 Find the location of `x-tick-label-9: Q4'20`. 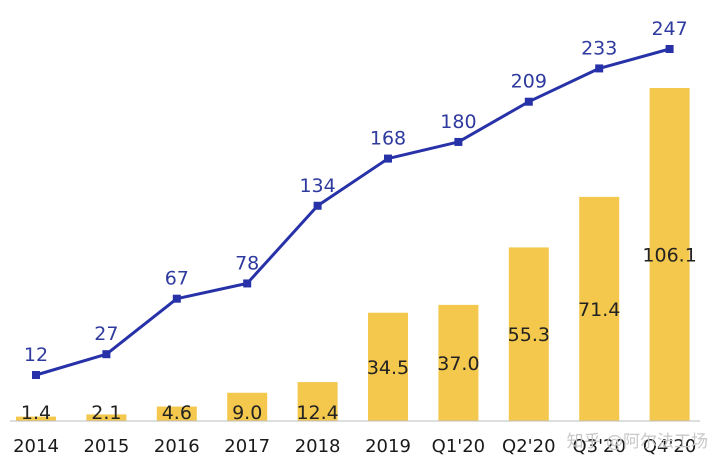

x-tick-label-9: Q4'20 is located at coordinates (669, 446).